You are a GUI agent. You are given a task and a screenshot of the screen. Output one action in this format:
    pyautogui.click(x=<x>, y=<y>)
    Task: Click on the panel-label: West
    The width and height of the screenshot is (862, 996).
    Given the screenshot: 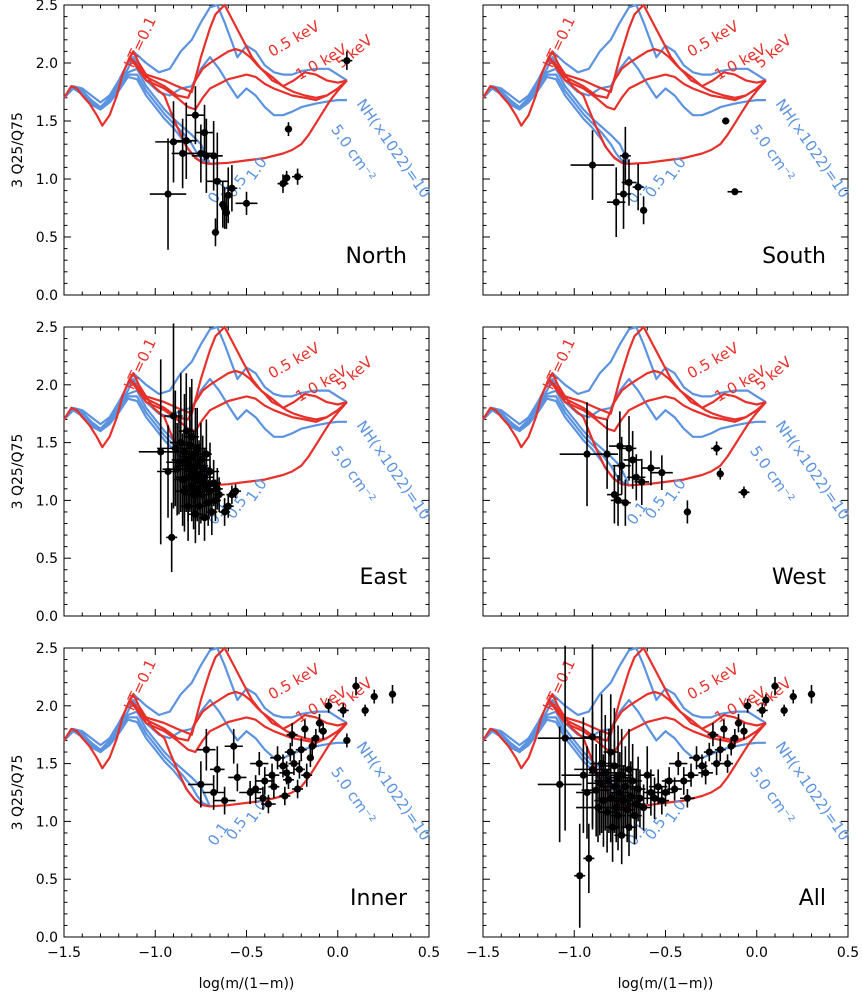 What is the action you would take?
    pyautogui.click(x=799, y=577)
    